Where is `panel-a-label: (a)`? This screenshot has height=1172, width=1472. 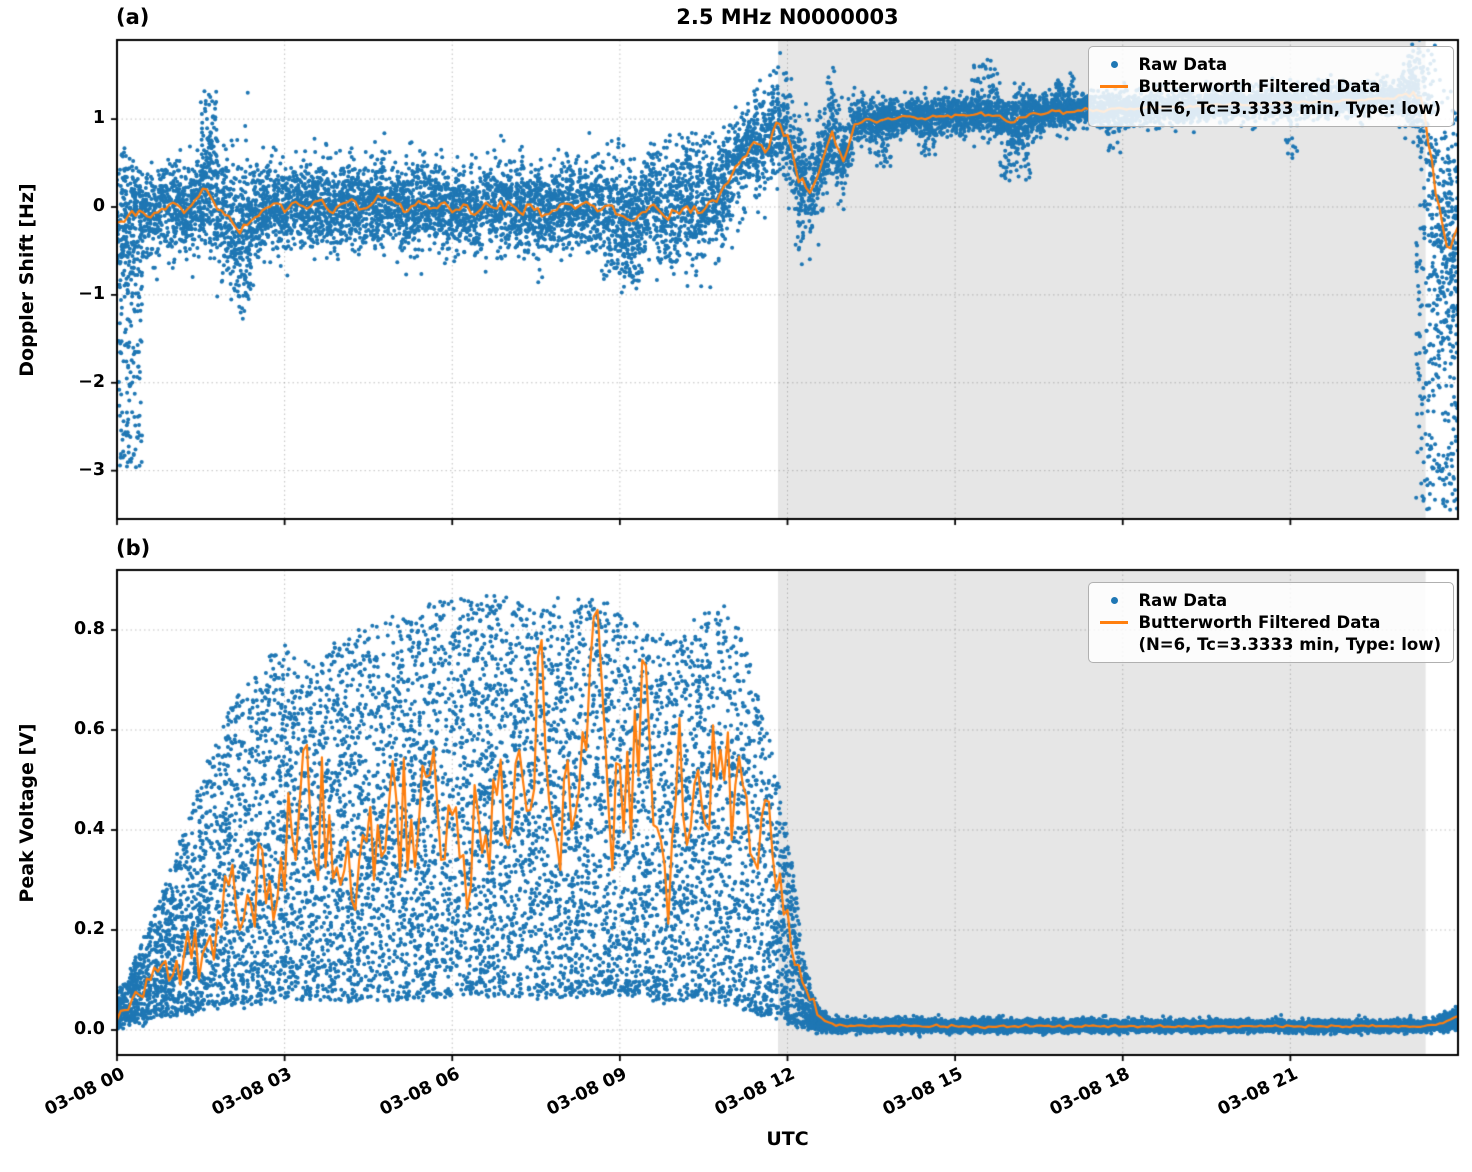 panel-a-label: (a) is located at coordinates (133, 17).